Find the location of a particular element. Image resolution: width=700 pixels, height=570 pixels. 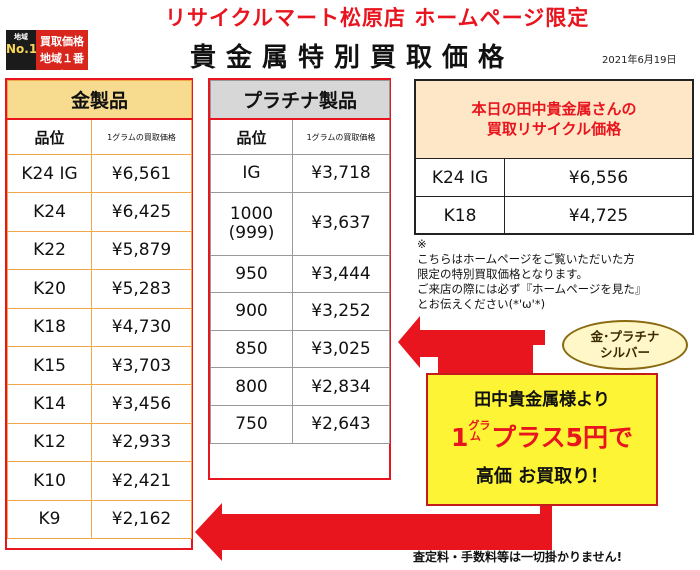

platinum-col-grade: 品位 is located at coordinates (251, 136).